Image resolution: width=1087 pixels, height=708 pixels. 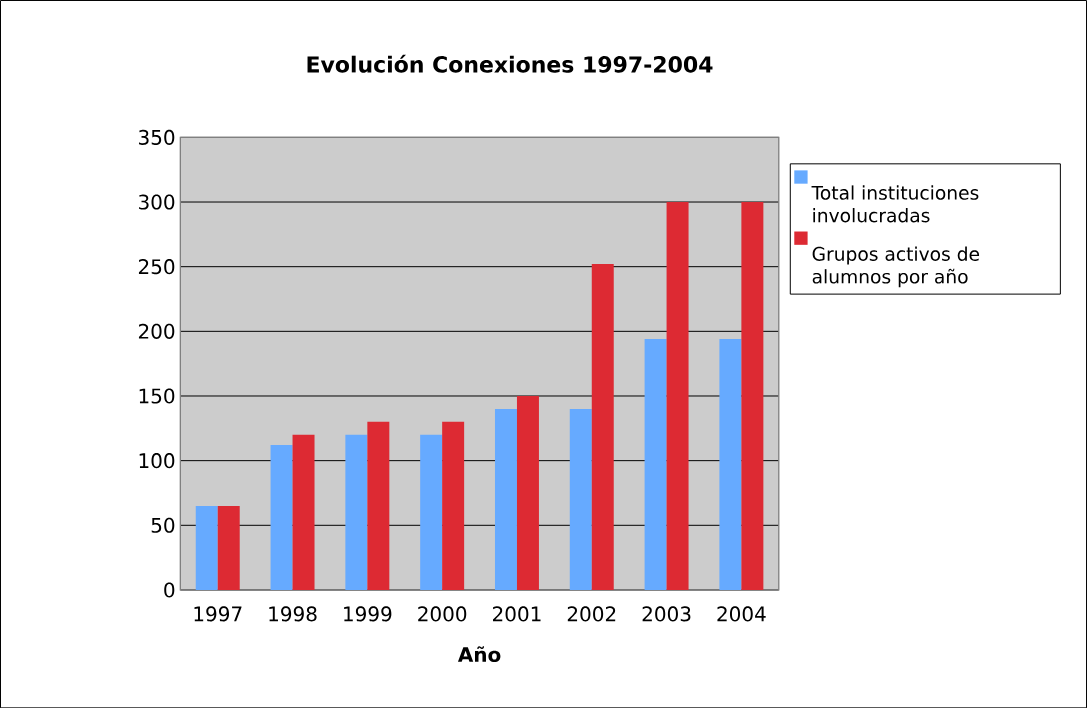 What do you see at coordinates (479, 654) in the screenshot?
I see `x-axis-title: Año` at bounding box center [479, 654].